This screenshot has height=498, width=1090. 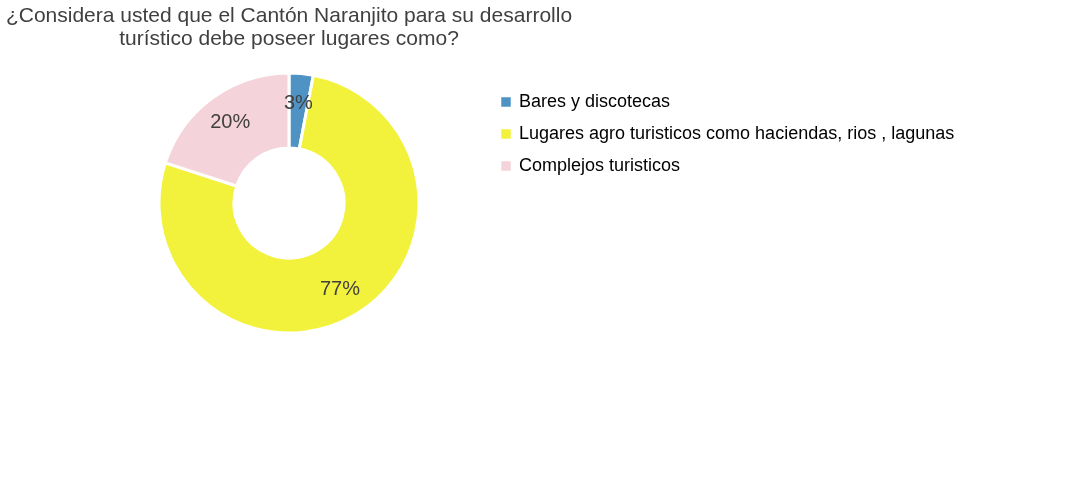 I want to click on legend-label: Bares y discotecas, so click(x=595, y=101).